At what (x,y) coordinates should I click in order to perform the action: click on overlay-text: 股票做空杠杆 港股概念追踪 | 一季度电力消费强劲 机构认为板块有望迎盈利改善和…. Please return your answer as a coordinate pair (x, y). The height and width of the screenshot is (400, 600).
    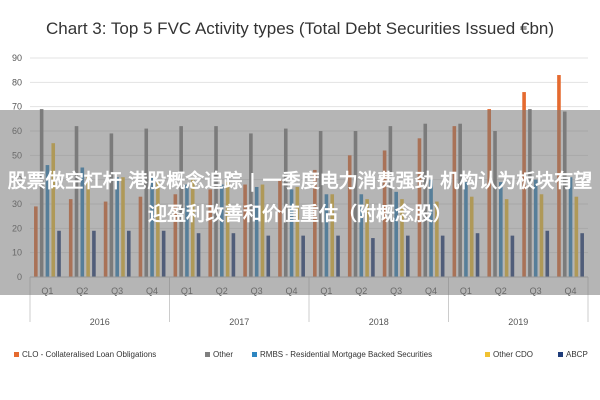
    Looking at the image, I should click on (300, 197).